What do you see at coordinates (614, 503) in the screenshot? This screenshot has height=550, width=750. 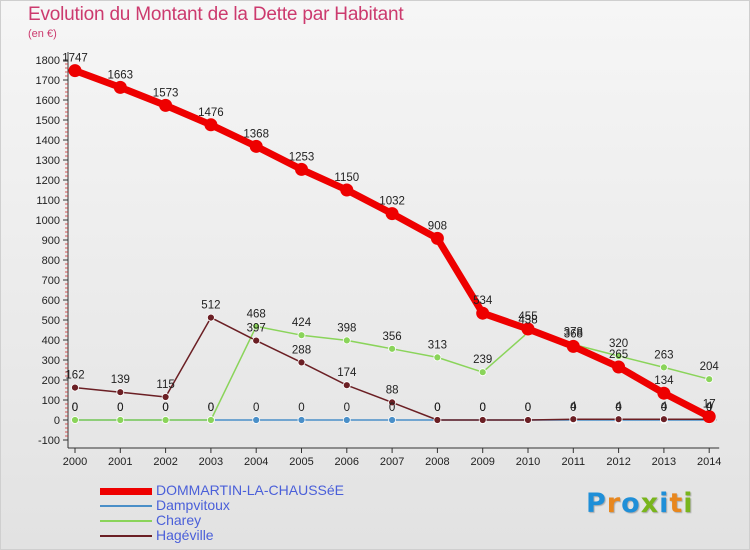 I see `logo-letter: r` at bounding box center [614, 503].